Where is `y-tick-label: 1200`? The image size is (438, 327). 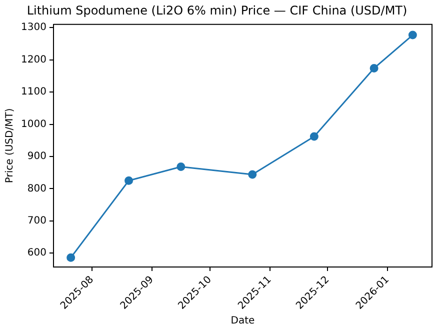
y-tick-label: 1200 is located at coordinates (33, 60).